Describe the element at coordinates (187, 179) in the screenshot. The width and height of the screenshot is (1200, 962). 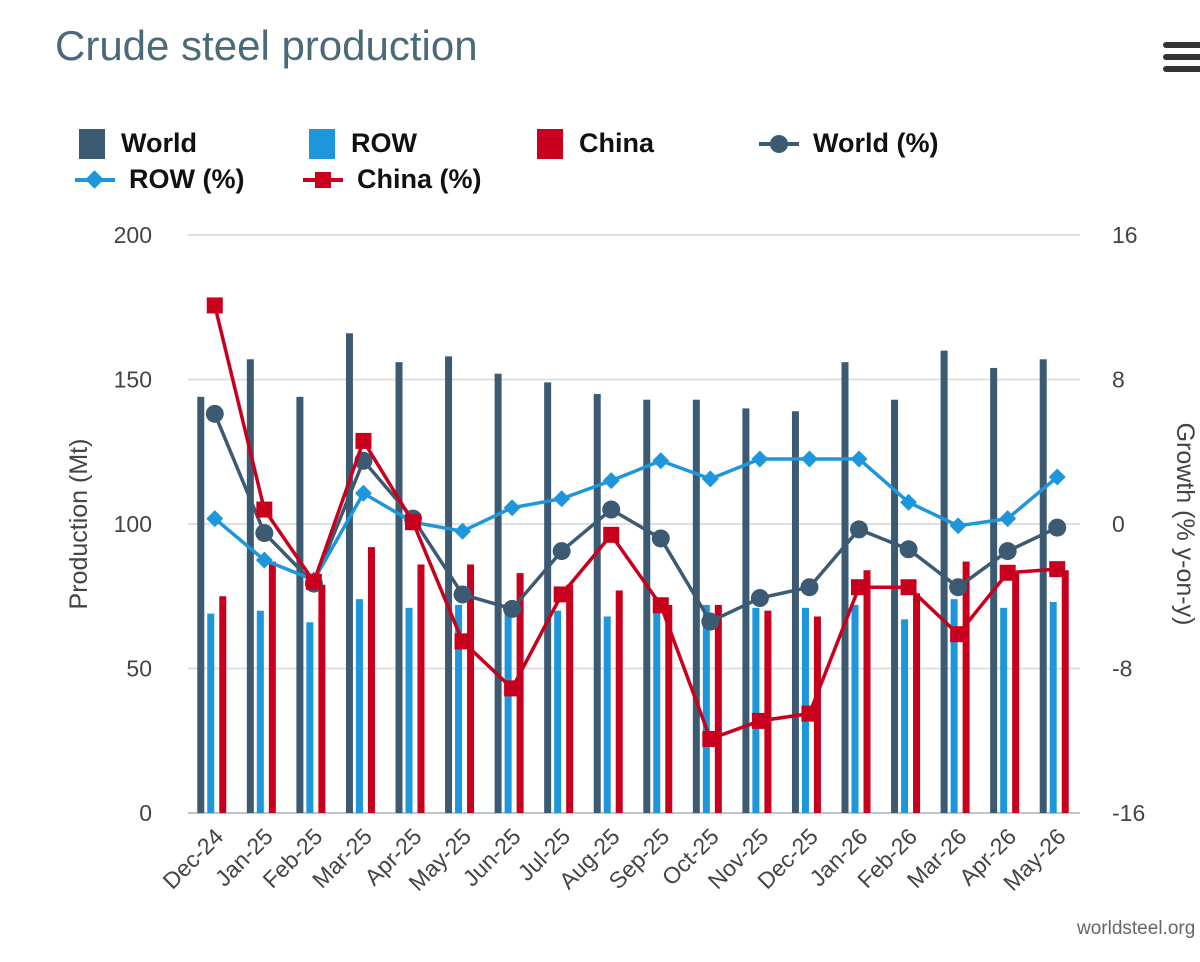
I see `legend-label-row-pct: ROW (%)` at that location.